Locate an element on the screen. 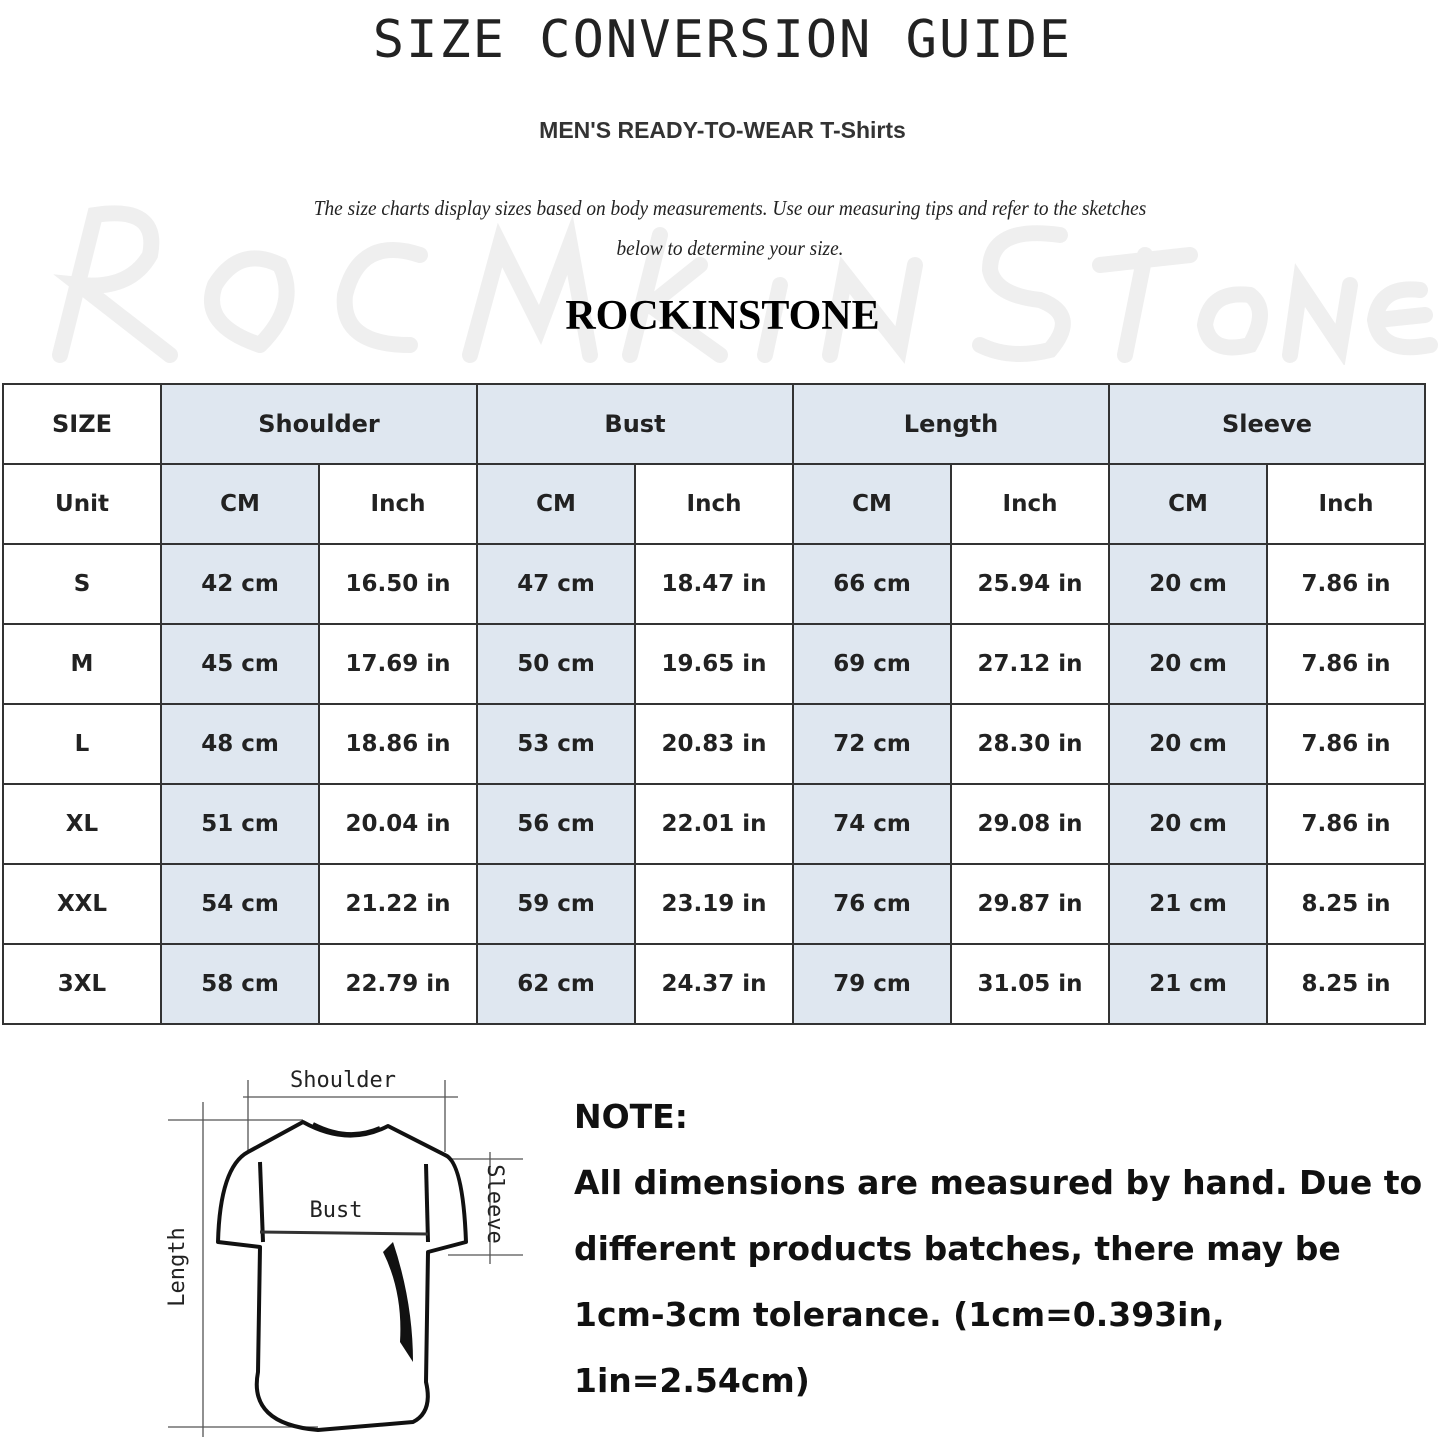 The width and height of the screenshot is (1445, 1445). measurement-cell: 62 cm is located at coordinates (556, 984).